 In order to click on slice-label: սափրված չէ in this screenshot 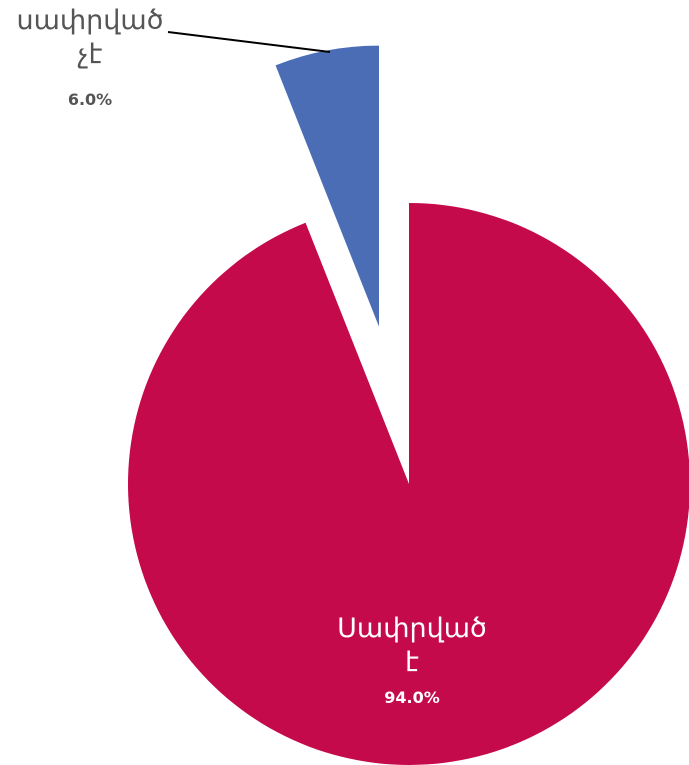, I will do `click(90, 37)`.